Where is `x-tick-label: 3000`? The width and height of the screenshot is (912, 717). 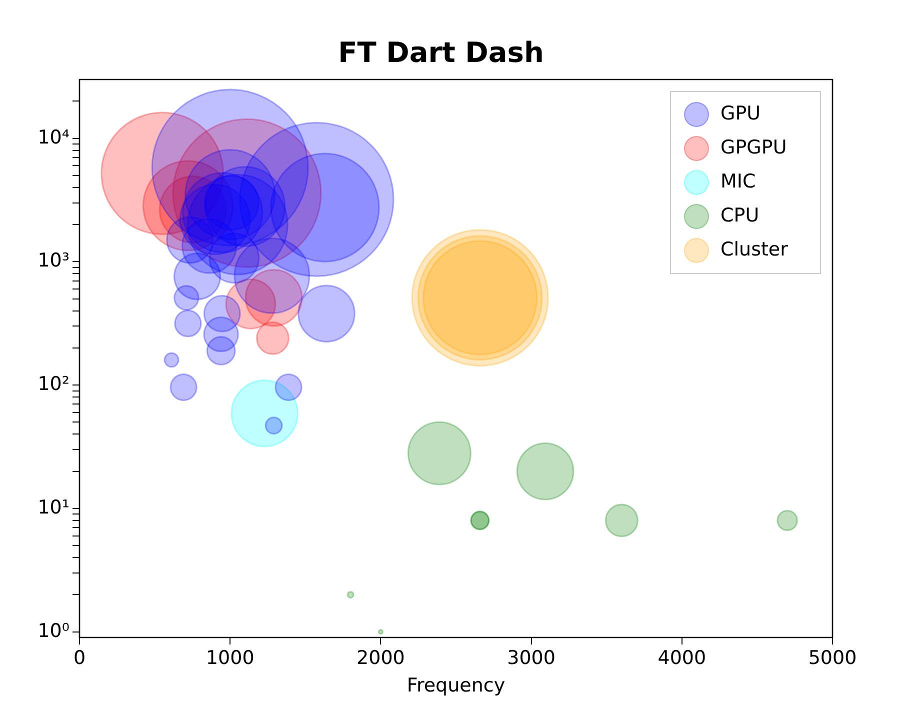 x-tick-label: 3000 is located at coordinates (531, 657).